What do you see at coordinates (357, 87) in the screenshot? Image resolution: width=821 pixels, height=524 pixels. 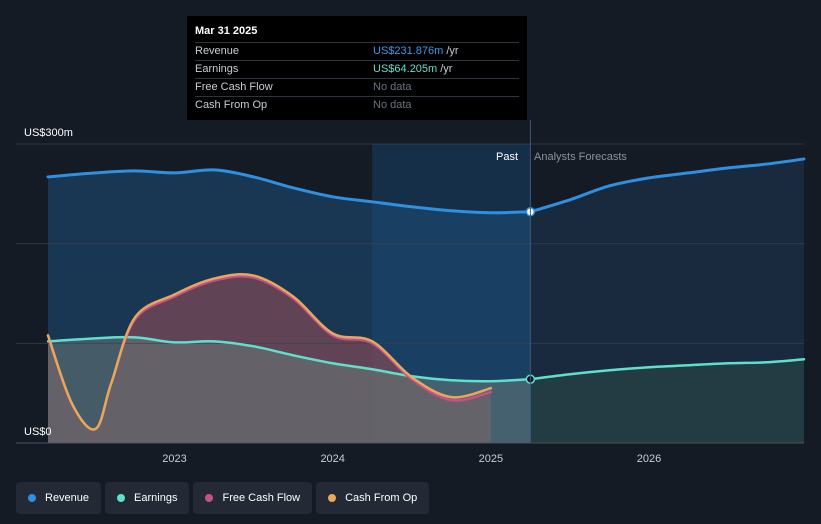 I see `tooltip-row-free-cash-flow: Free Cash Flow No data` at bounding box center [357, 87].